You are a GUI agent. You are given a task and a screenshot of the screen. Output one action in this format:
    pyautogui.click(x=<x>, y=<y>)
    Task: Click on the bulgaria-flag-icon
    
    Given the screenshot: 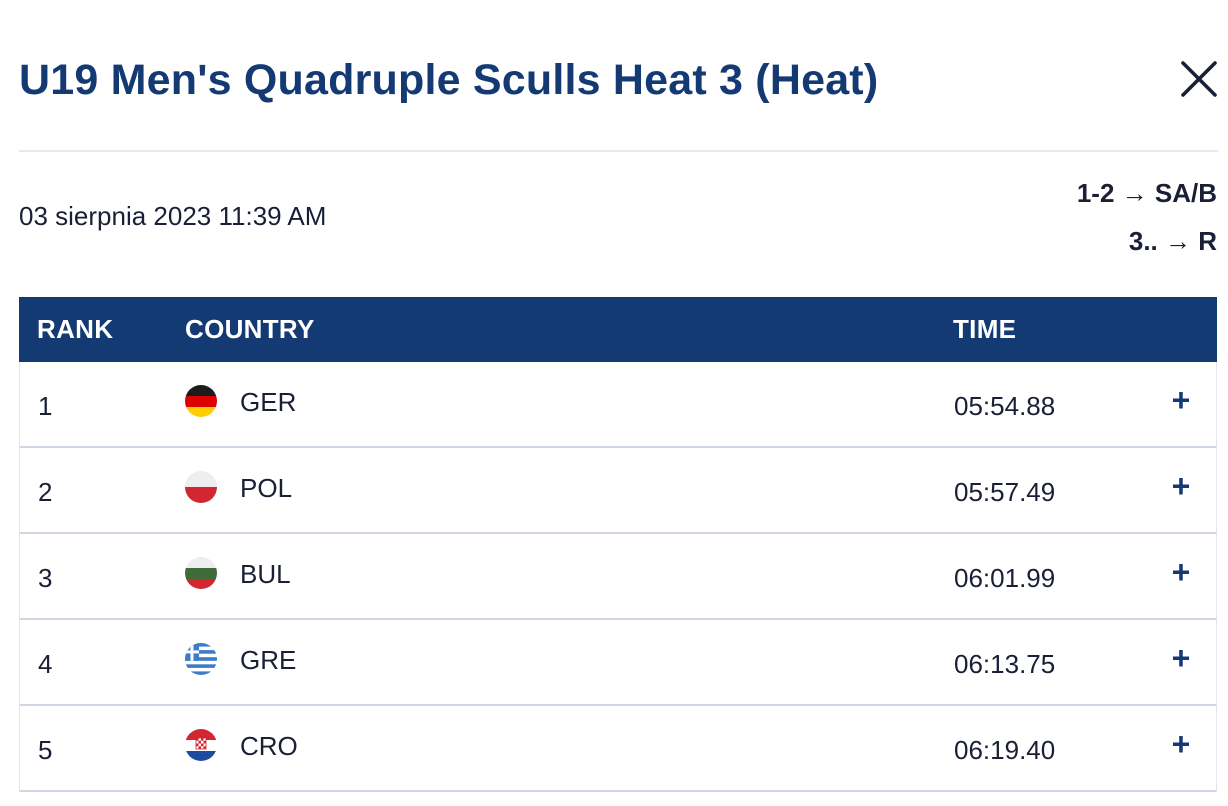 What is the action you would take?
    pyautogui.click(x=201, y=573)
    